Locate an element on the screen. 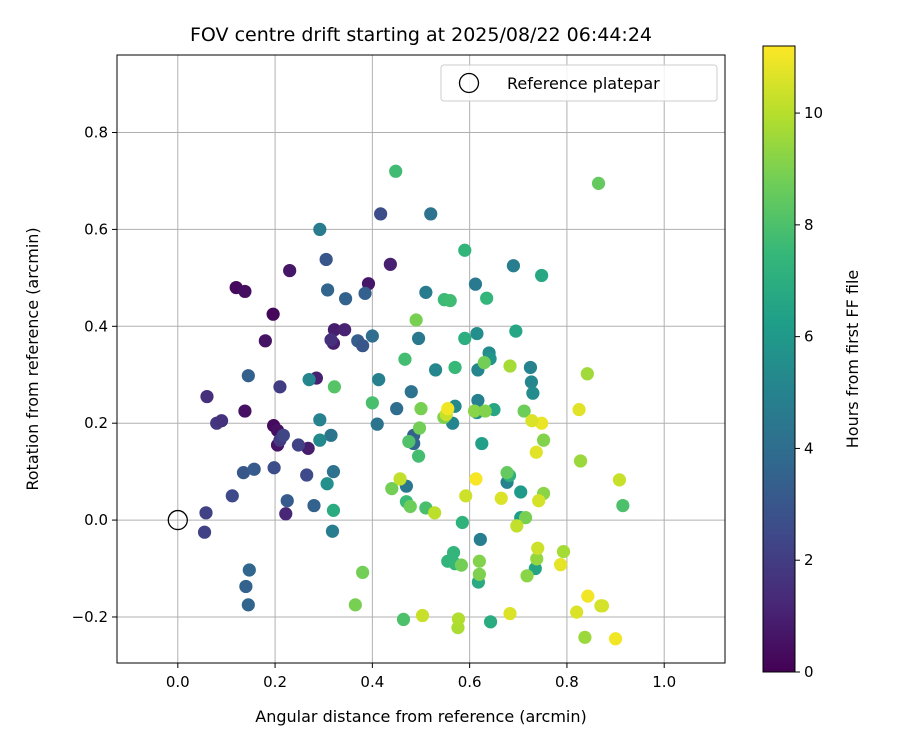 The image size is (900, 750). y-axis-label: Rotation from reference (arcmin) is located at coordinates (32, 358).